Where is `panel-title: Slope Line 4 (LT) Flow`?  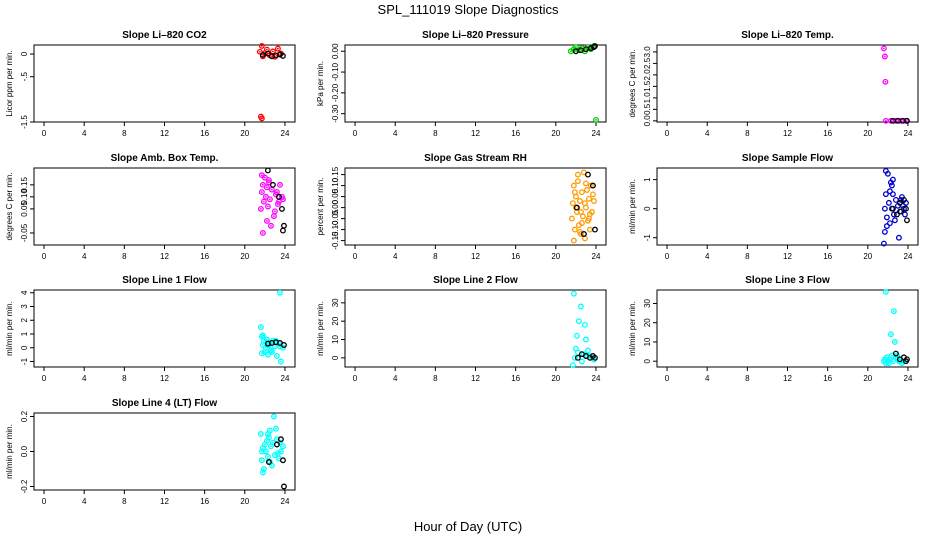
panel-title: Slope Line 4 (LT) Flow is located at coordinates (165, 403).